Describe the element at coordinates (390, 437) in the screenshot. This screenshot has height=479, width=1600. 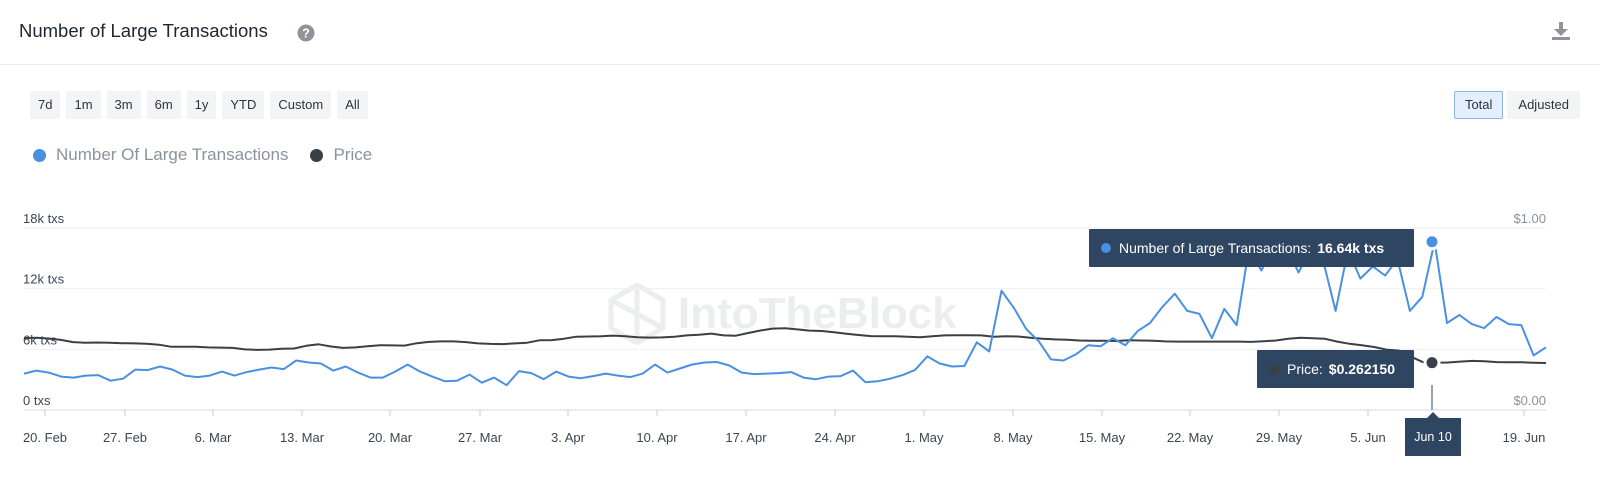
I see `x-tick-label: 20. Mar` at that location.